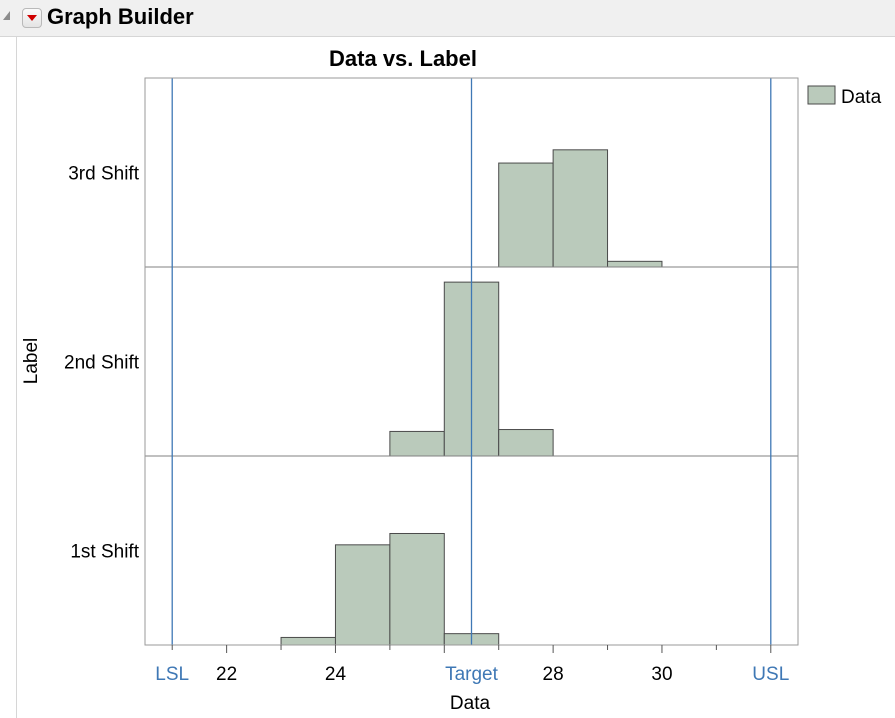 The height and width of the screenshot is (718, 895). What do you see at coordinates (403, 58) in the screenshot?
I see `chart-title: Data vs. Label` at bounding box center [403, 58].